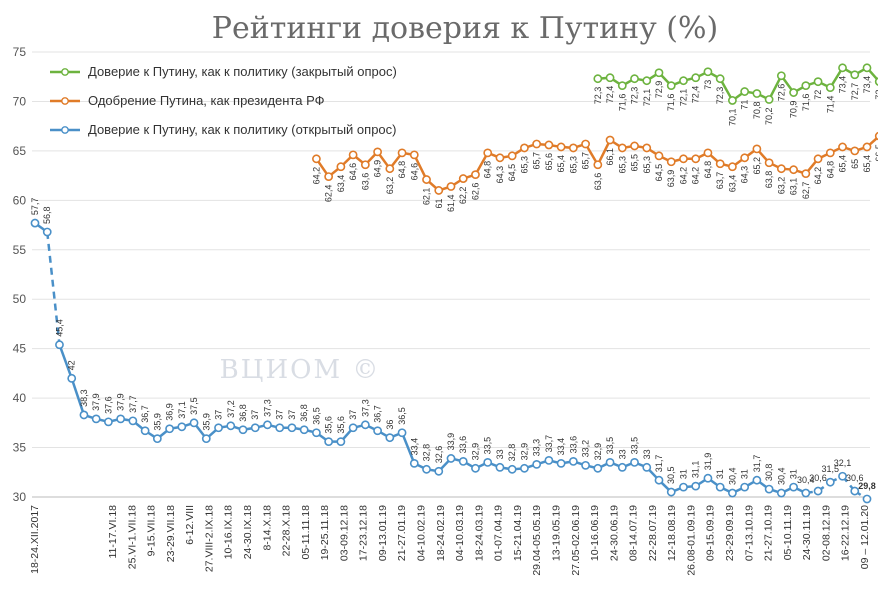 The image size is (878, 615). What do you see at coordinates (598, 182) in the screenshot?
I see `data-label: 63,6` at bounding box center [598, 182].